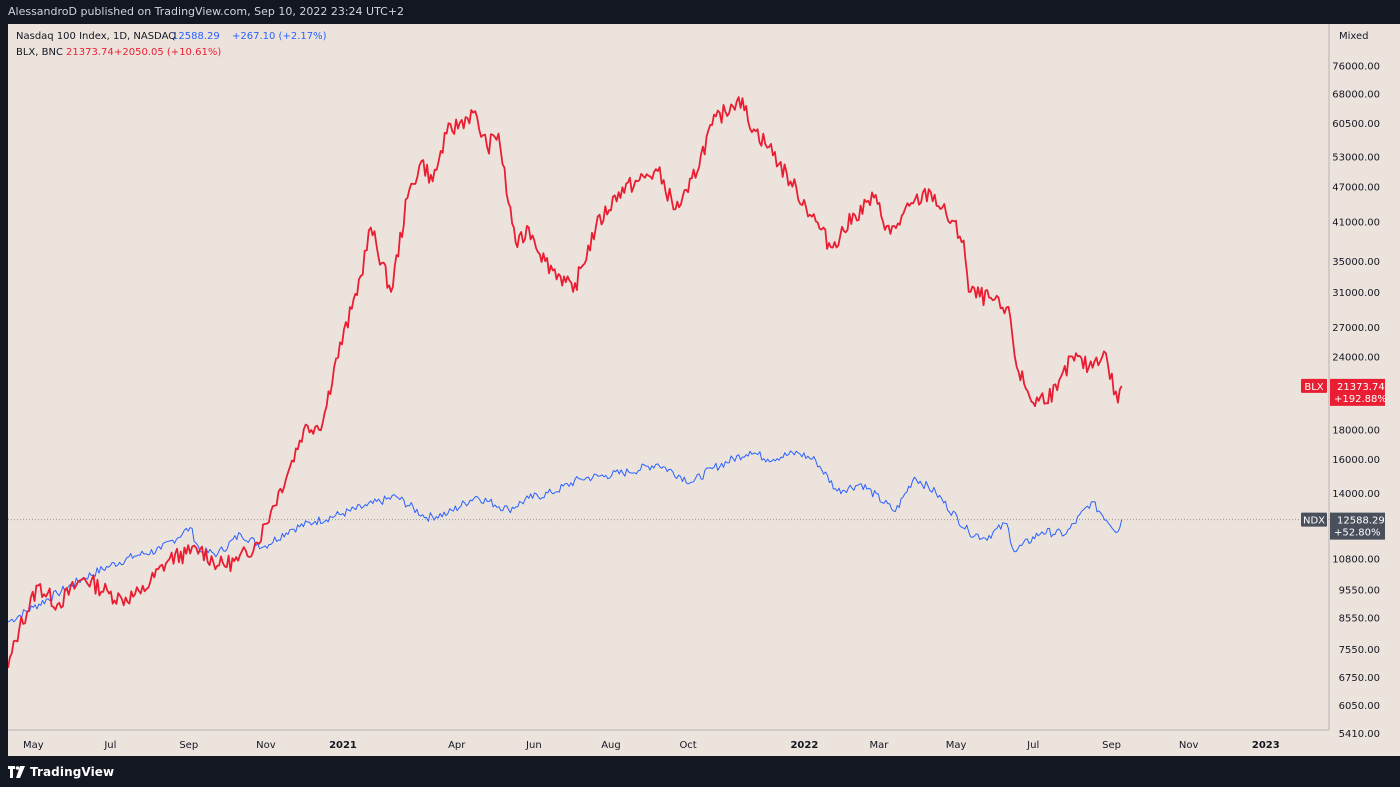  Describe the element at coordinates (1356, 430) in the screenshot. I see `y-tick-label: 18000.00` at that location.